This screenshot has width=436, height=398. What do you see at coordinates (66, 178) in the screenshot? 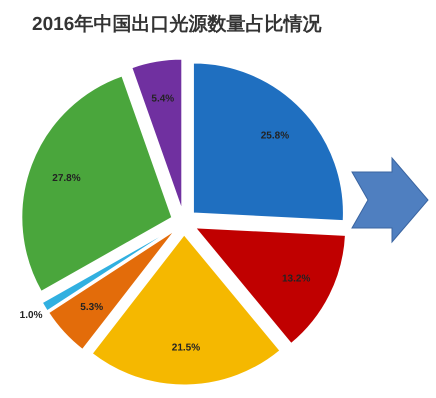
I see `data-label: 27.8%` at bounding box center [66, 178].